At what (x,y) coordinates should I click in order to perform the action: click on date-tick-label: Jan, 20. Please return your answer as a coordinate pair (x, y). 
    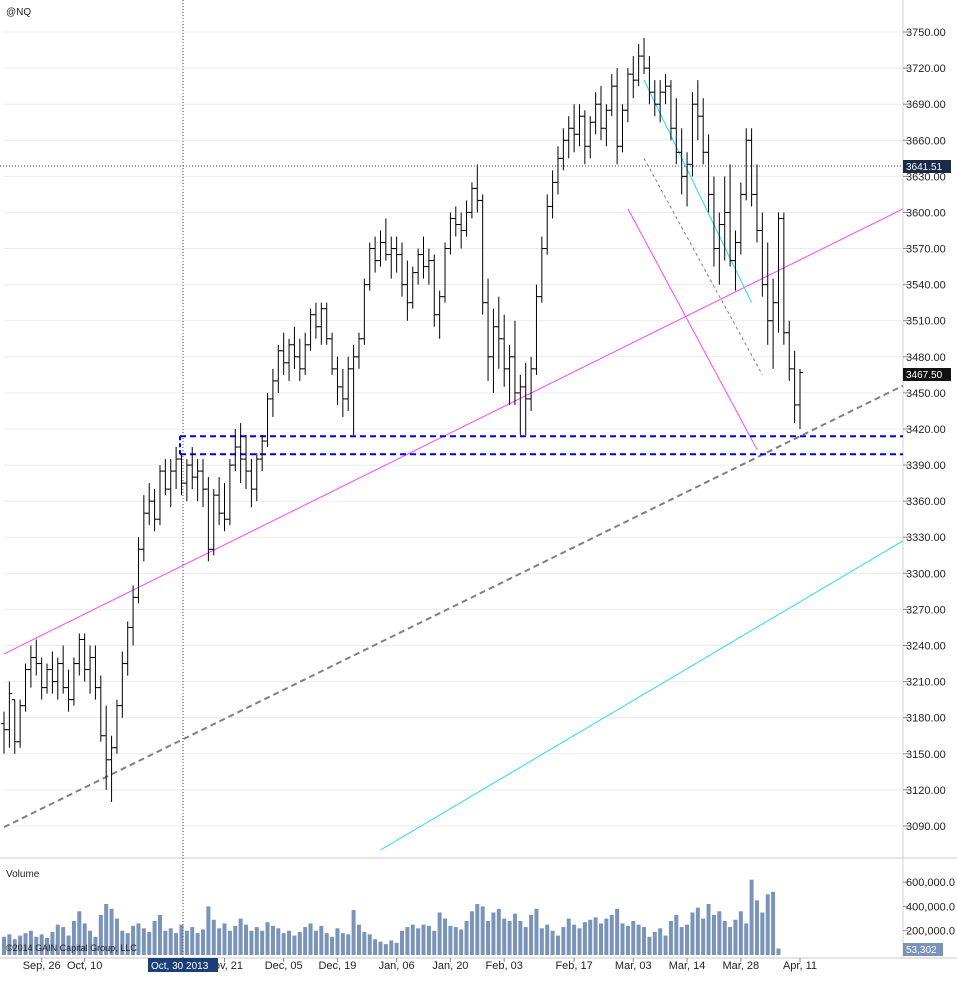
    Looking at the image, I should click on (450, 966).